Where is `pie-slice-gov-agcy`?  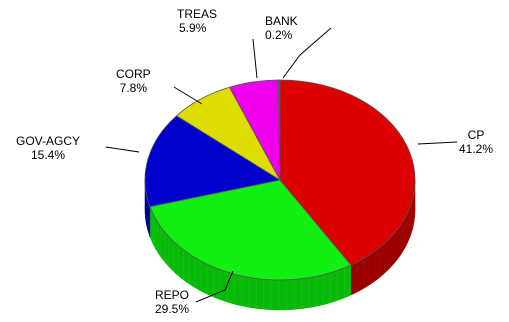
pie-slice-gov-agcy is located at coordinates (213, 161).